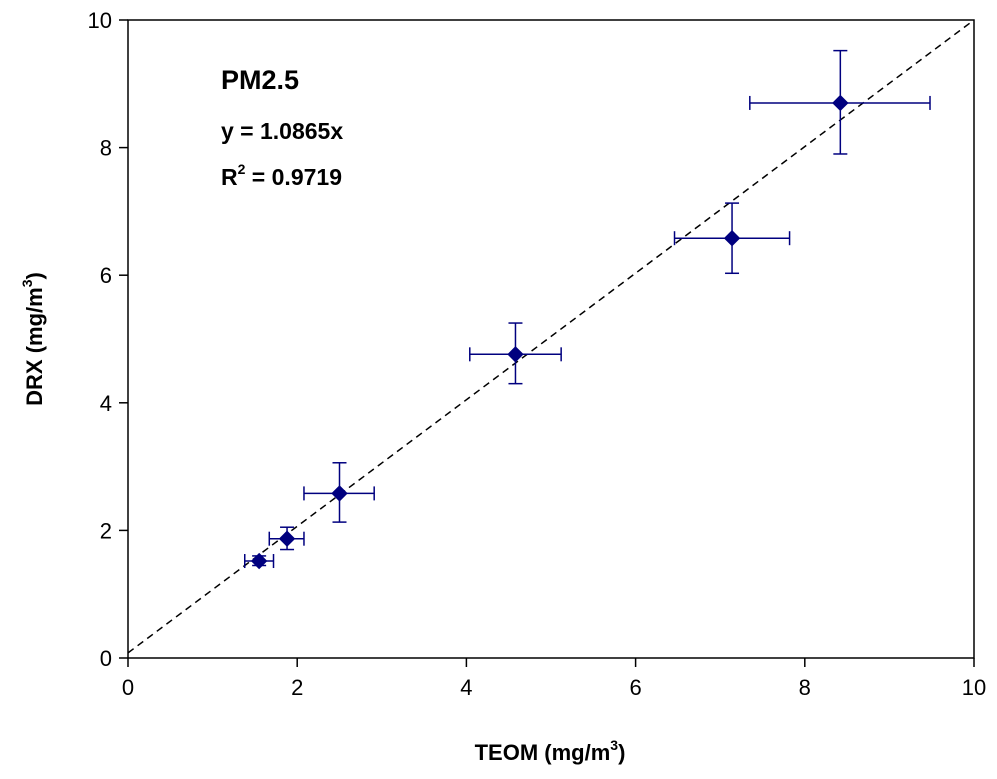 The width and height of the screenshot is (997, 779). I want to click on y-axis-title-main: DRX (mg/m, so click(34, 346).